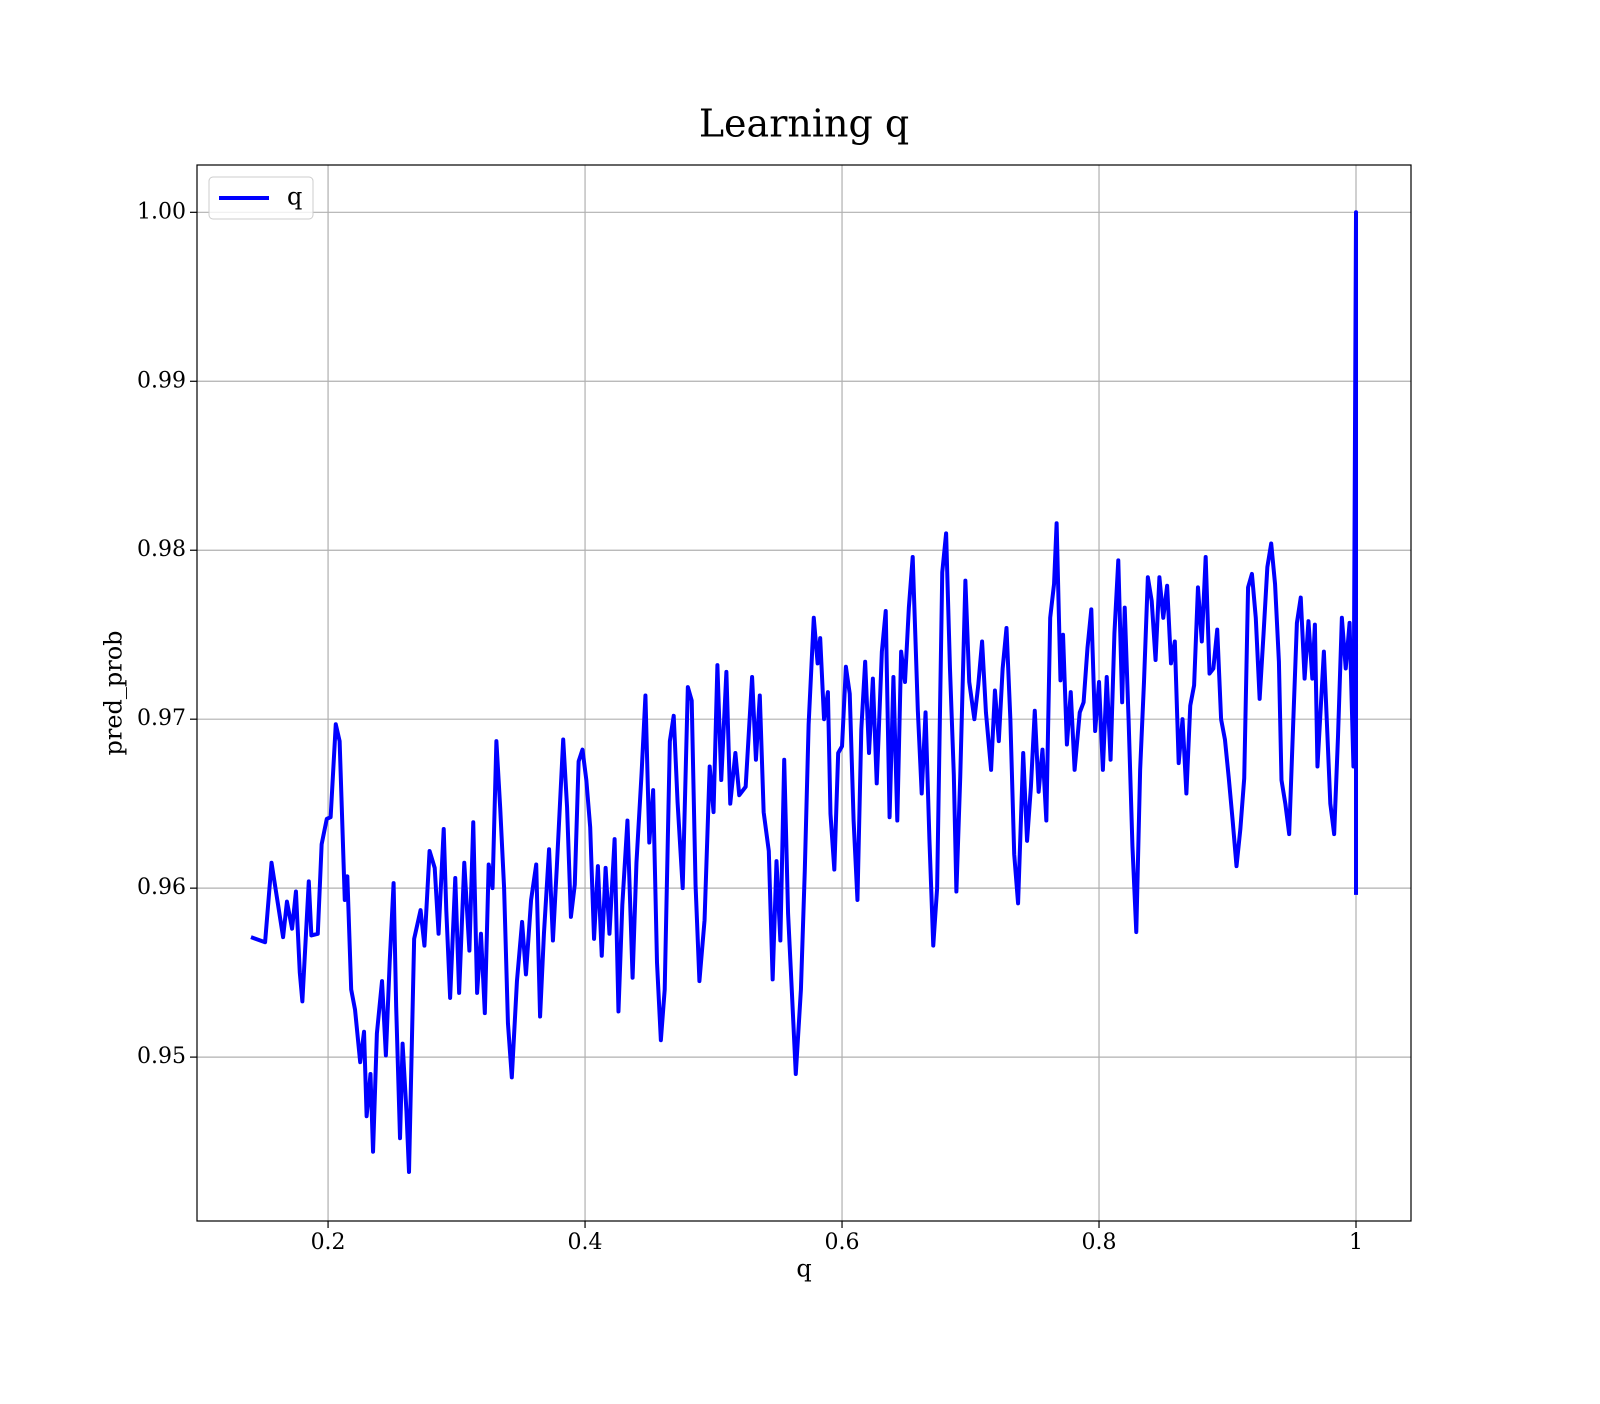 The width and height of the screenshot is (1600, 1404). What do you see at coordinates (161, 380) in the screenshot?
I see `y-tick-label: 0.99` at bounding box center [161, 380].